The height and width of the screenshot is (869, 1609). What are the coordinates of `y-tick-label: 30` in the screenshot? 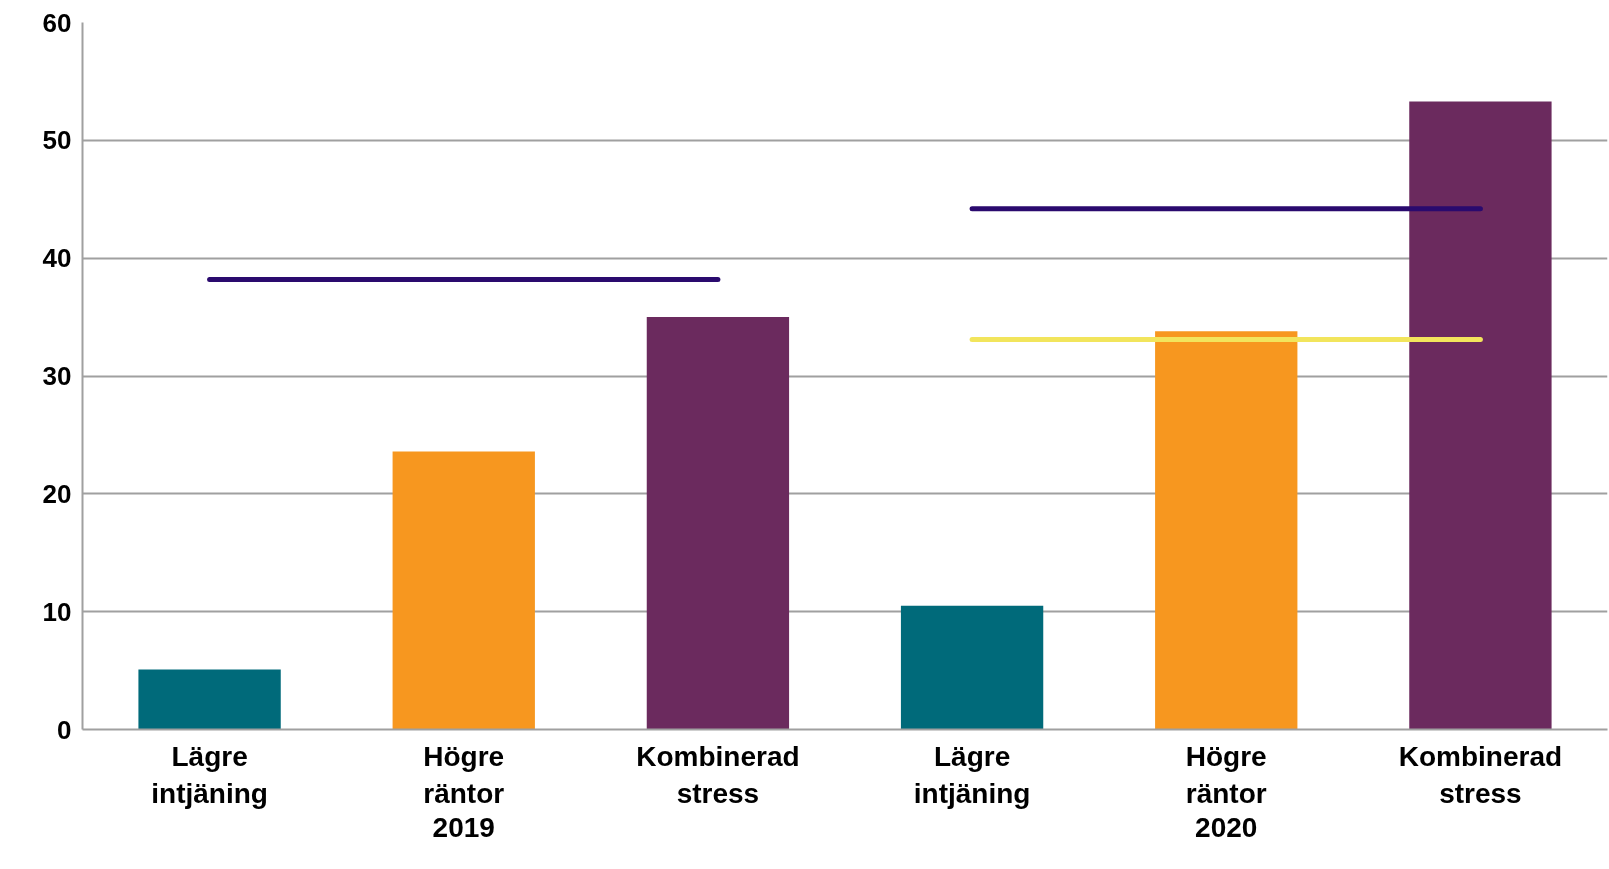 It's located at (57, 376).